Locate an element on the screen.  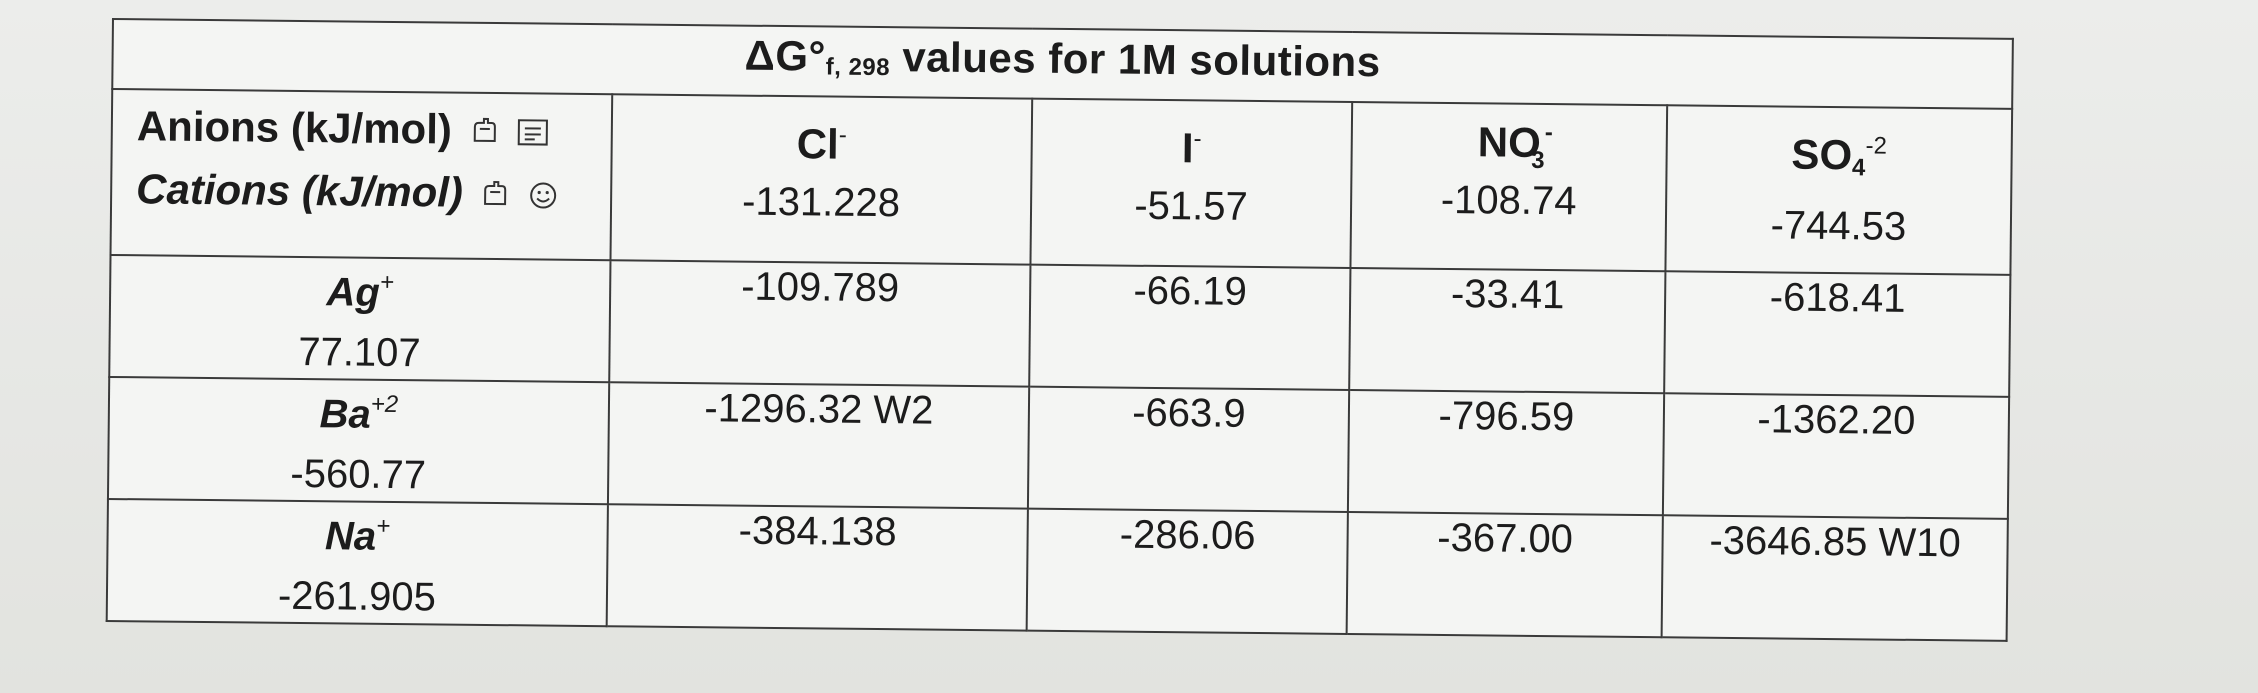
value-cell: -33.41 is located at coordinates (1507, 330).